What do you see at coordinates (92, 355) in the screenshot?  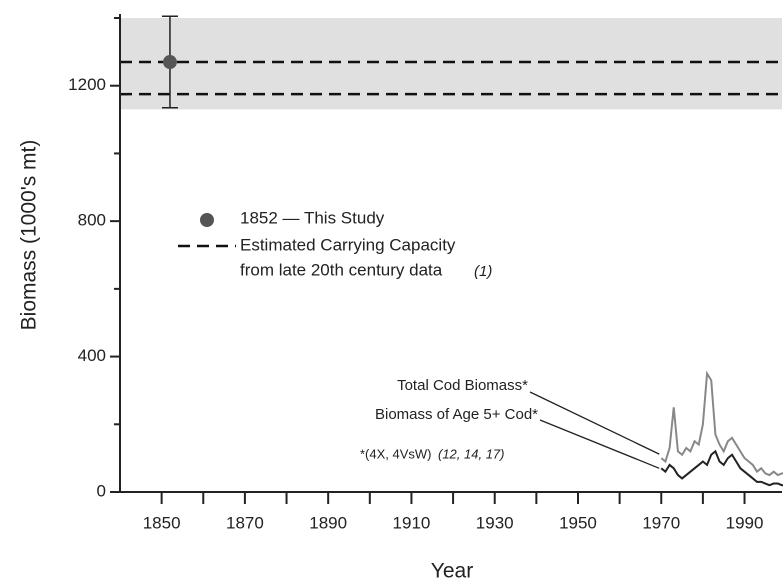 I see `y-tick-label: 400` at bounding box center [92, 355].